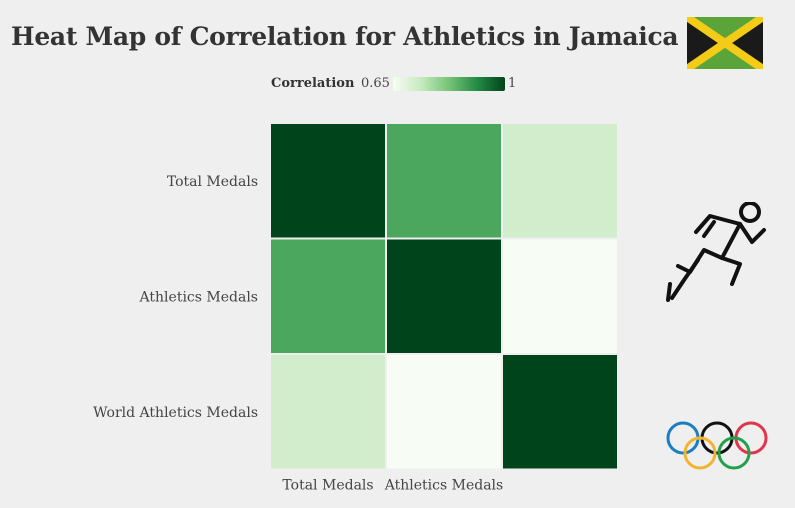 This screenshot has width=795, height=508. Describe the element at coordinates (725, 43) in the screenshot. I see `jamaica-flag-icon` at that location.